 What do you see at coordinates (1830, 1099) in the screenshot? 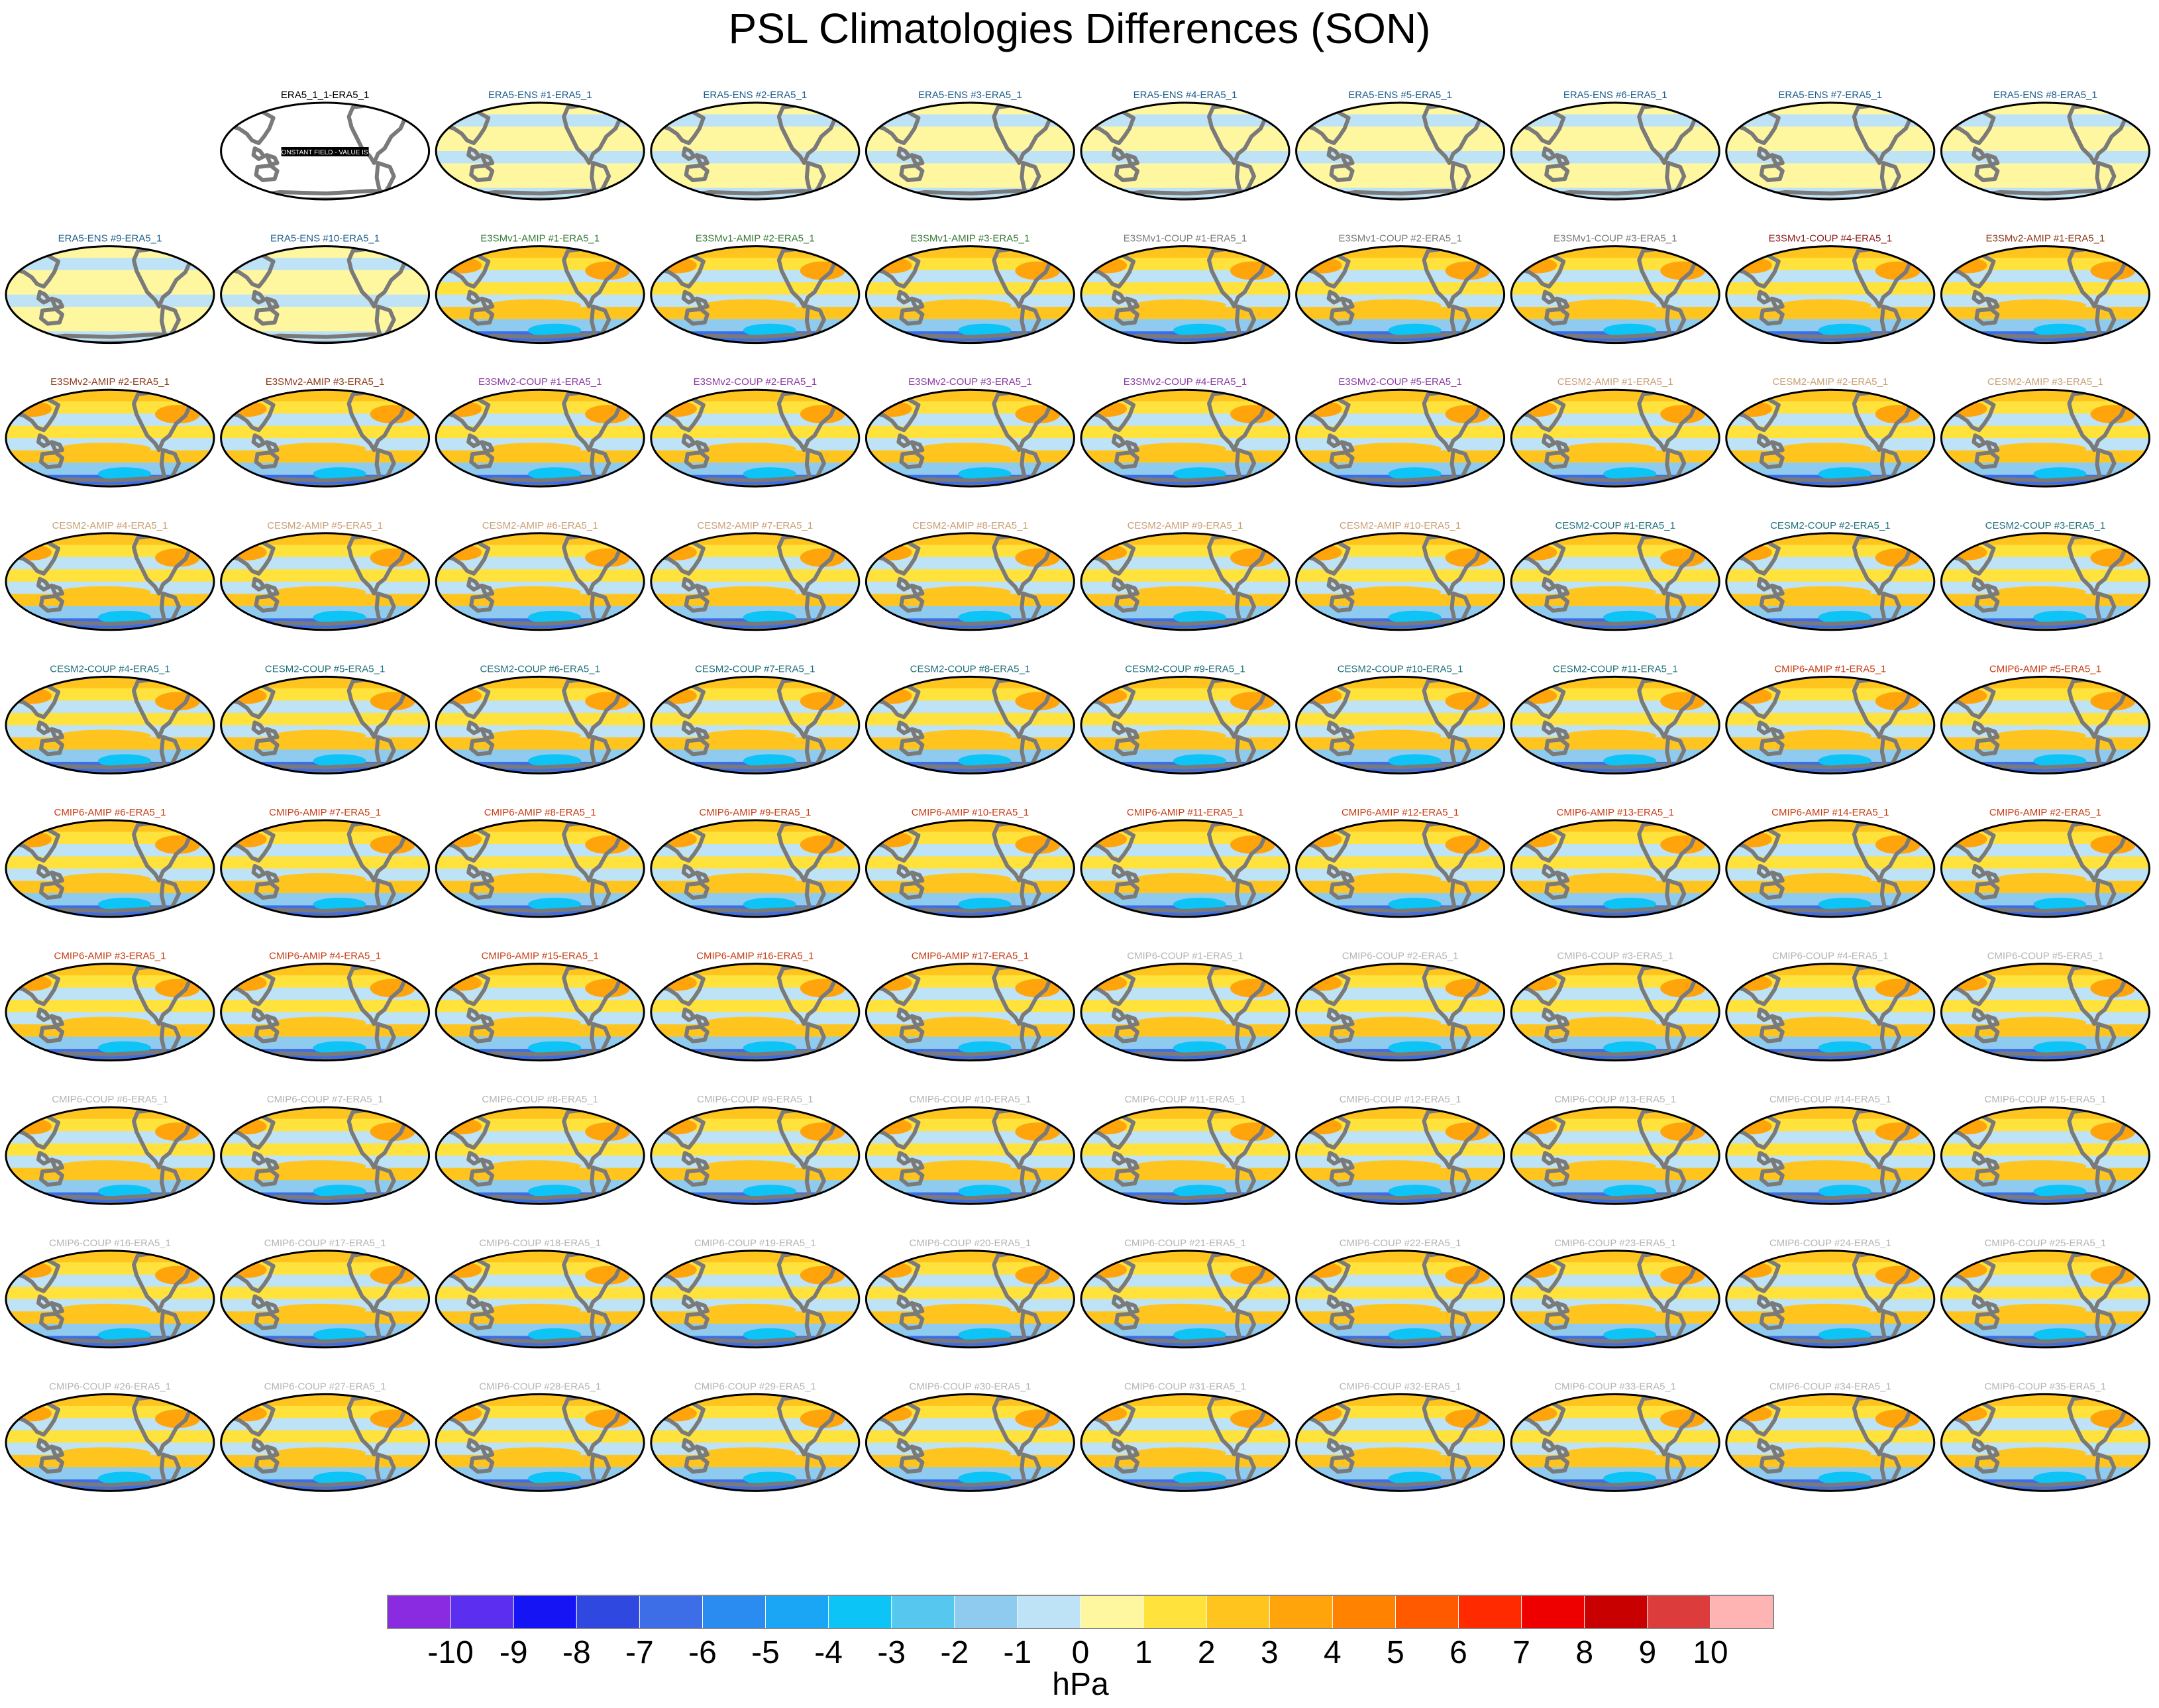
I see `panel-title: CMIP6-COUP #14-ERA5_1` at bounding box center [1830, 1099].